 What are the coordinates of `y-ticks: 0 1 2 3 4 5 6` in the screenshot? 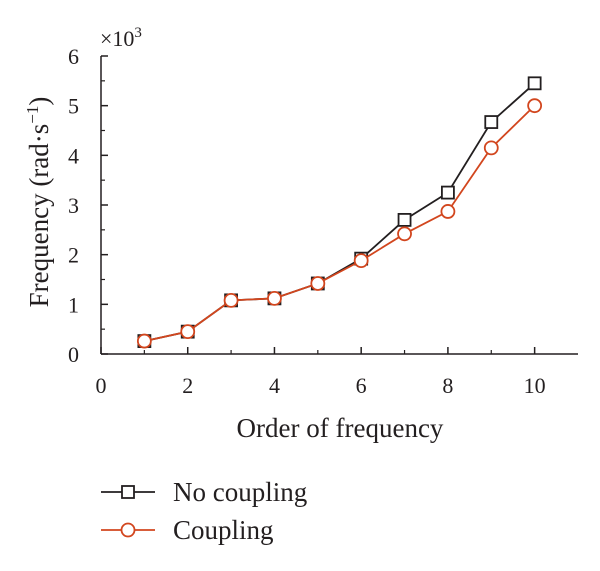 It's located at (88, 205).